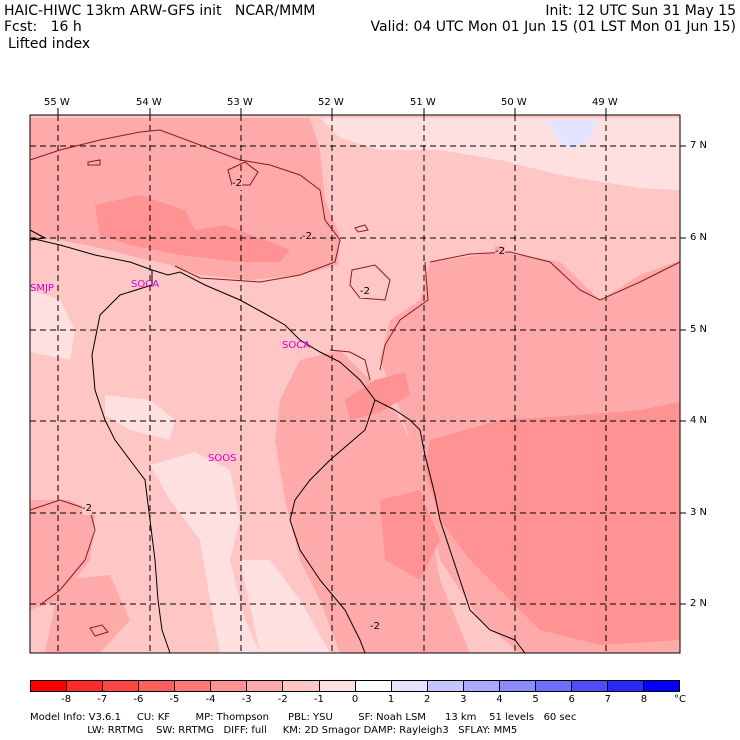 This screenshot has width=740, height=740. Describe the element at coordinates (52, 325) in the screenshot. I see `shade-region-light-west` at that location.